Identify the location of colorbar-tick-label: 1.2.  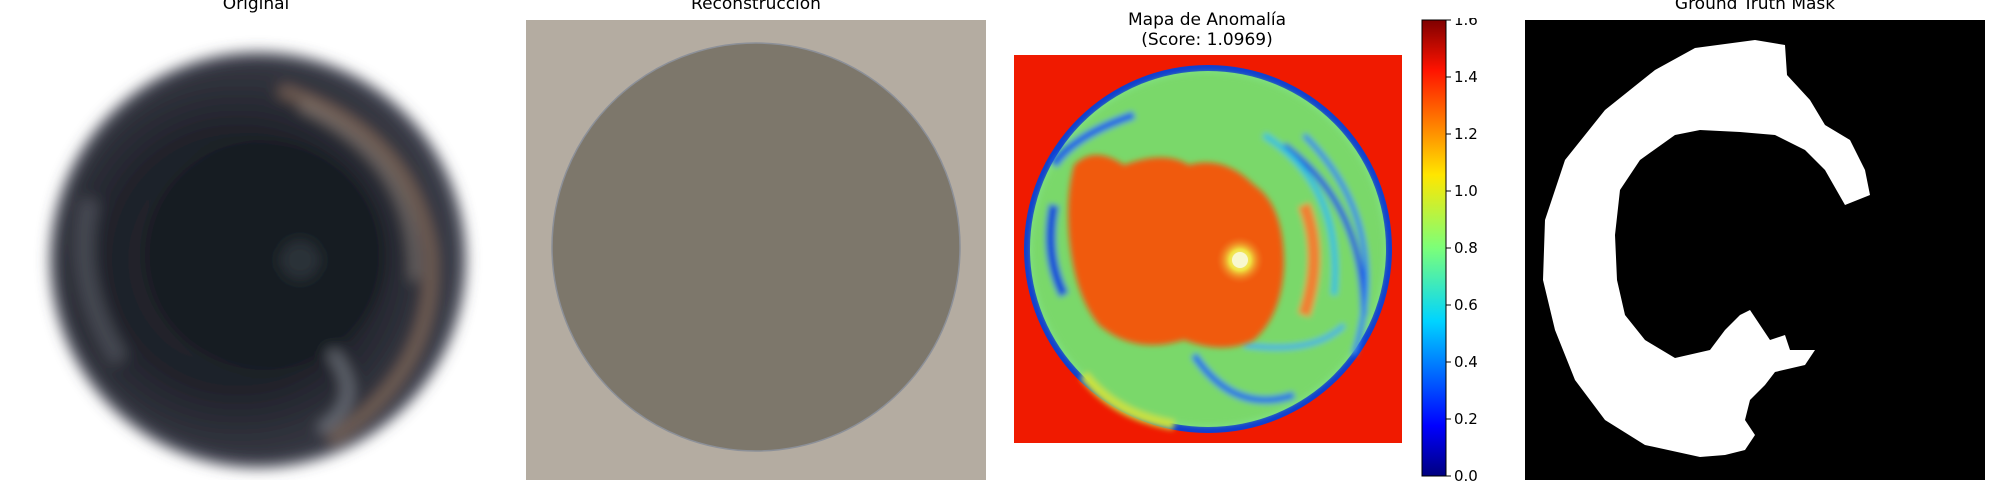
(1466, 134).